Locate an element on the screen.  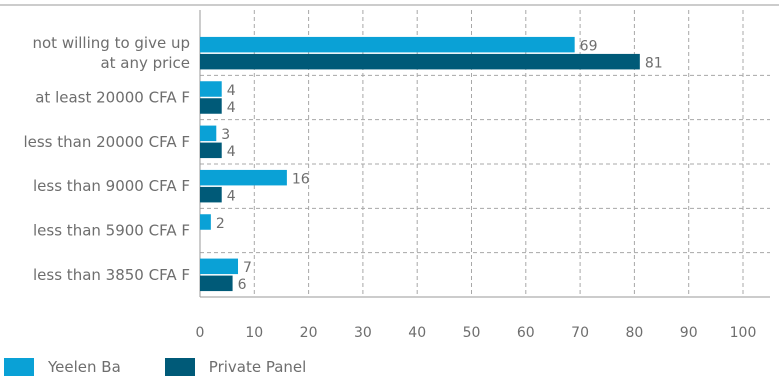
x-tick-label: 60 is located at coordinates (526, 333).